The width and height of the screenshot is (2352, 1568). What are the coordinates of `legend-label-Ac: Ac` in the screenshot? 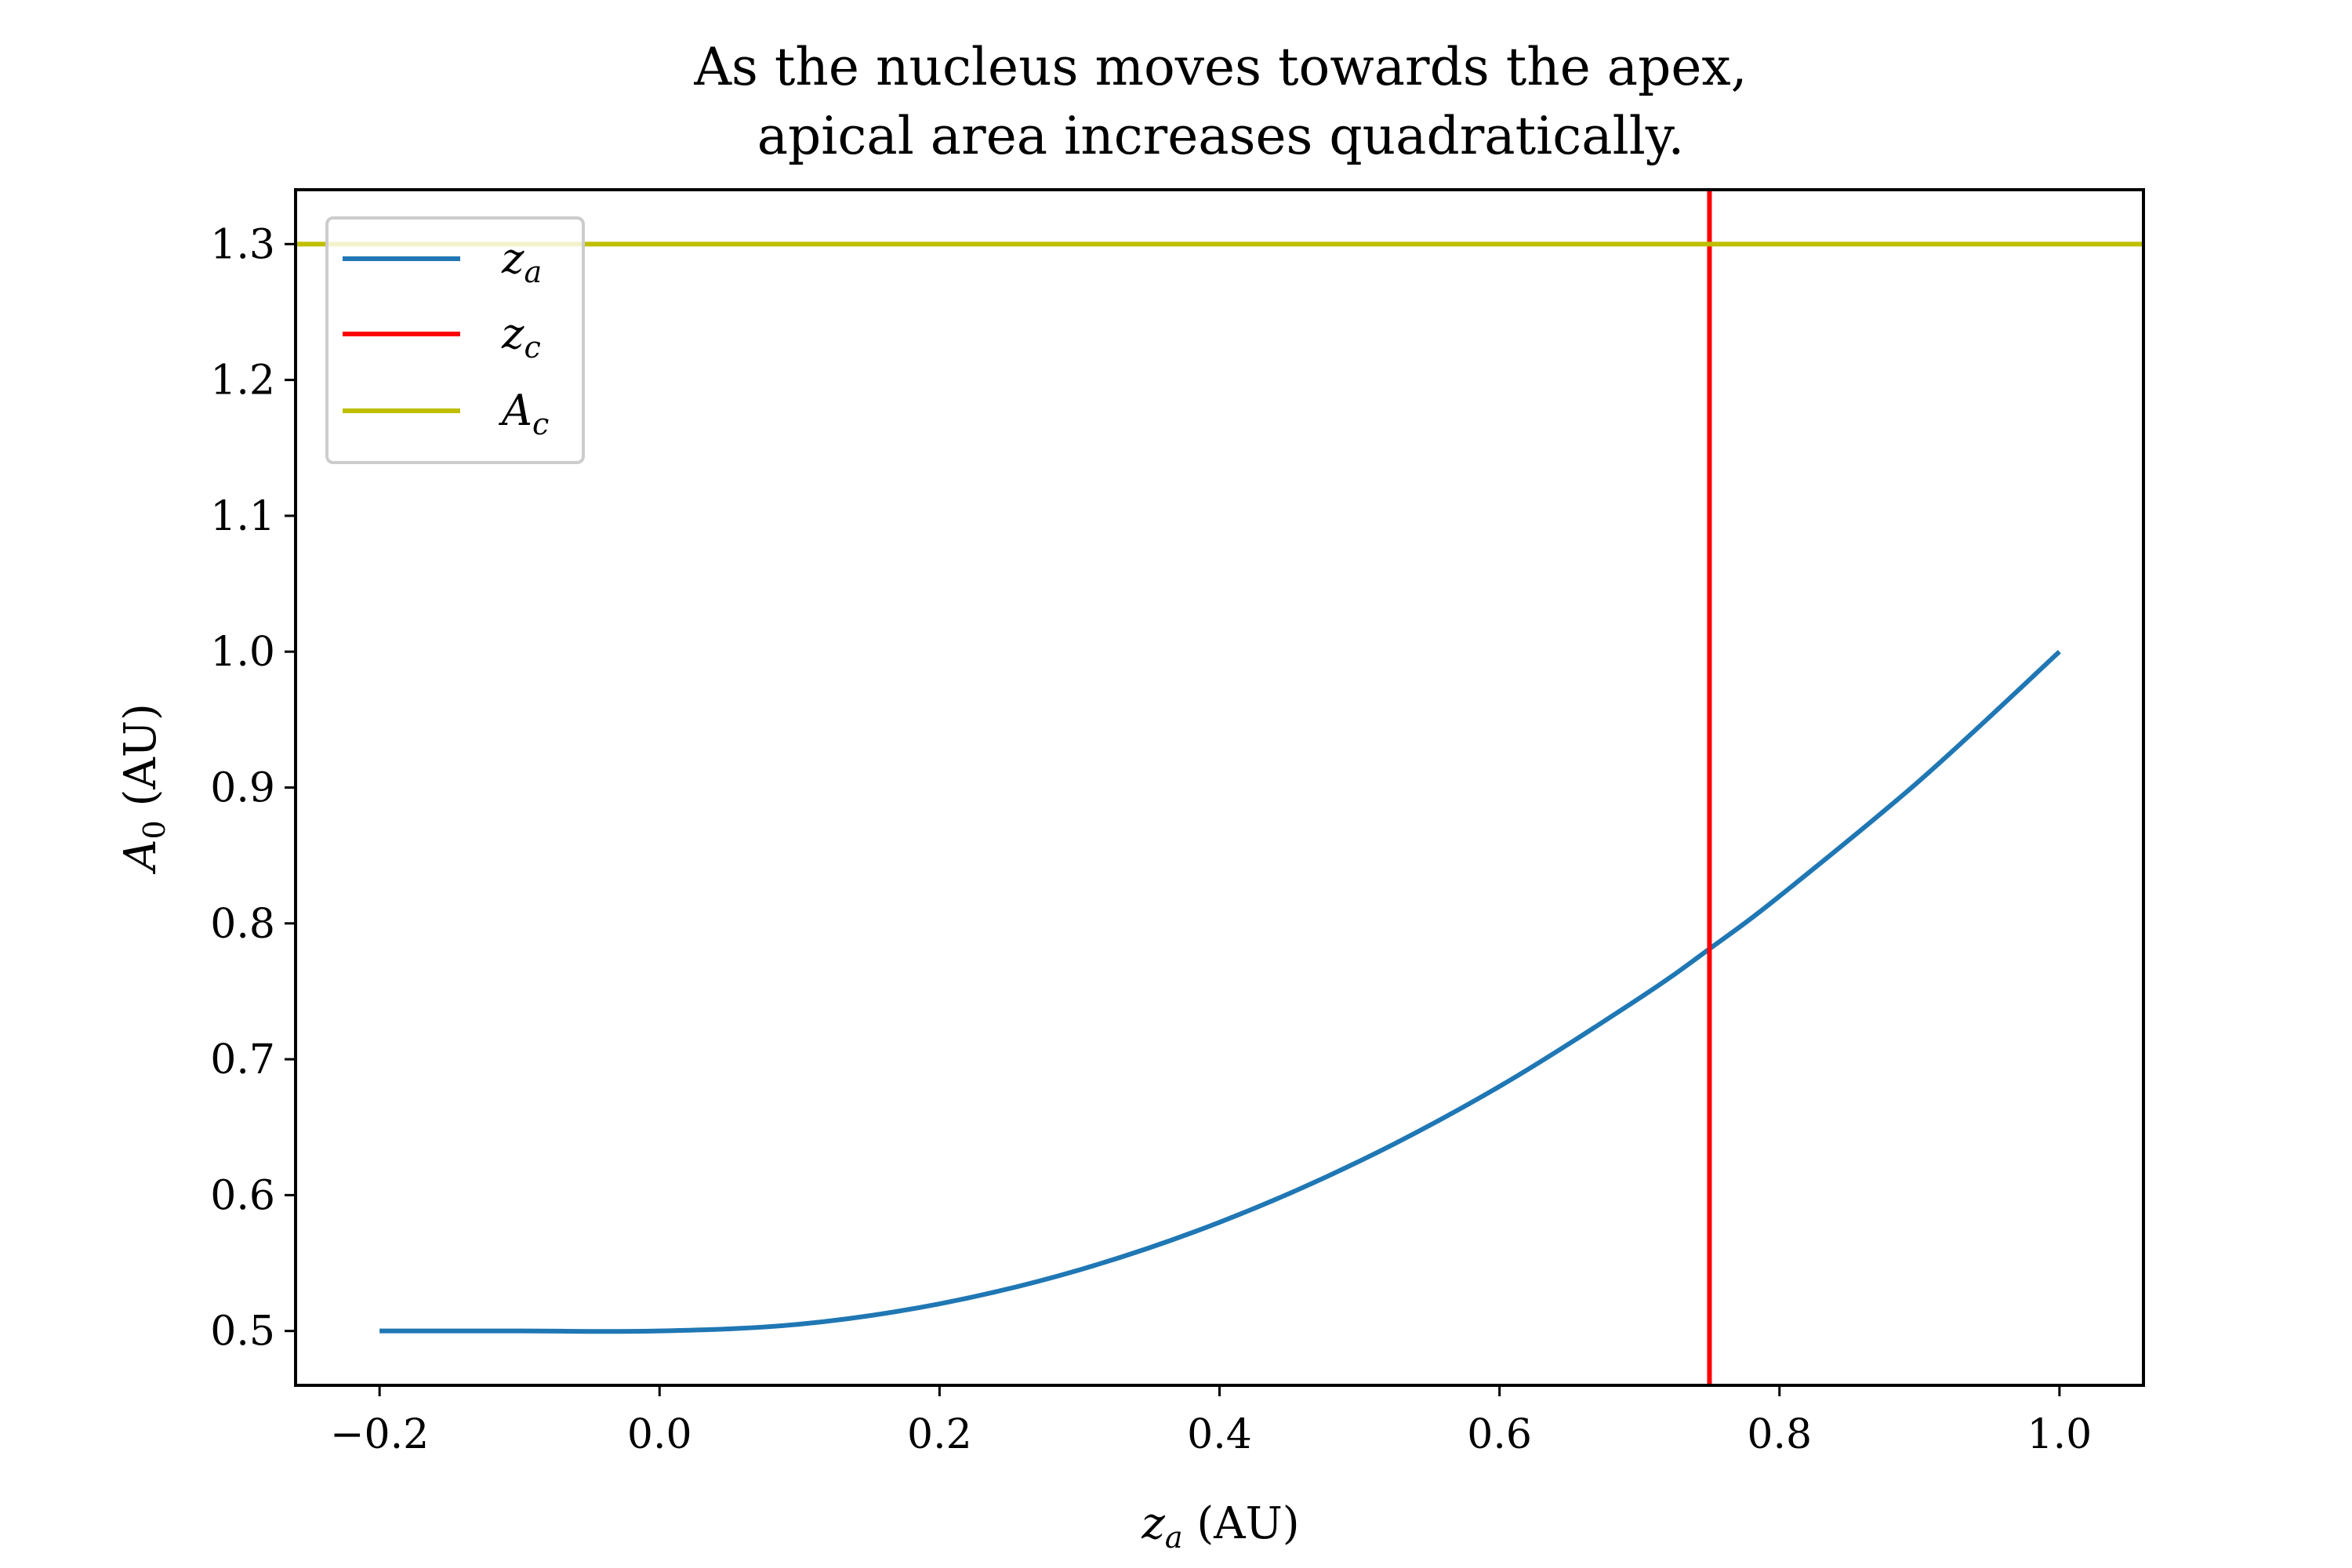 It's located at (523, 413).